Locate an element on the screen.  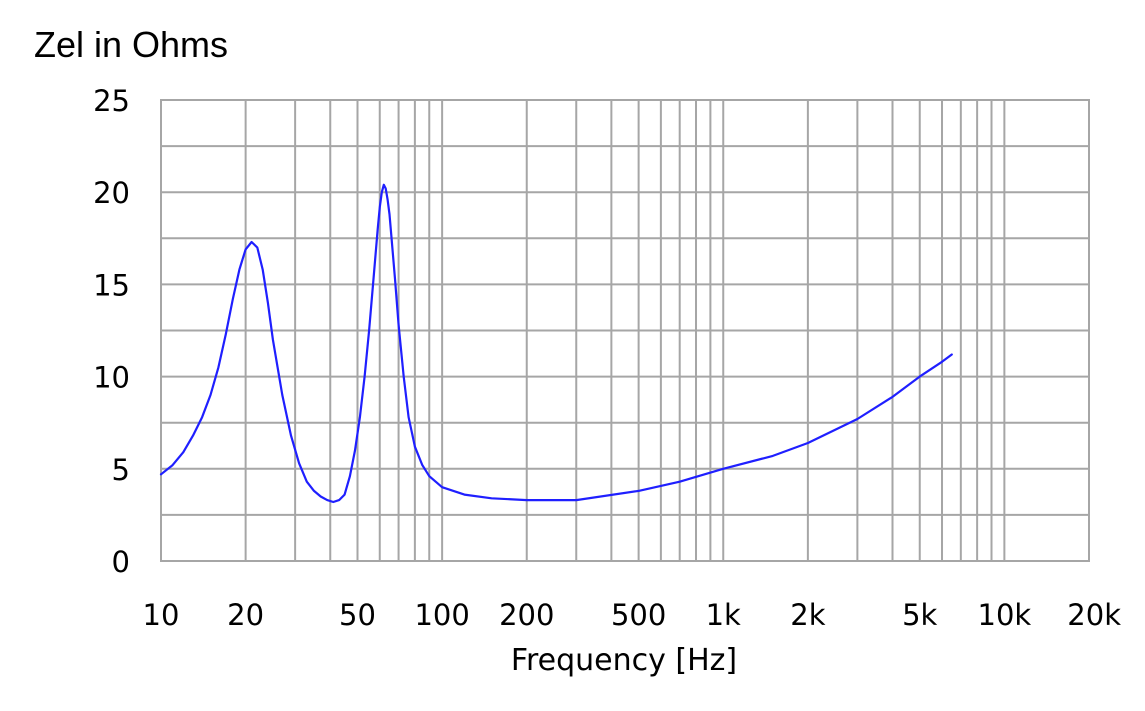
y-tick-label: 25 is located at coordinates (111, 101).